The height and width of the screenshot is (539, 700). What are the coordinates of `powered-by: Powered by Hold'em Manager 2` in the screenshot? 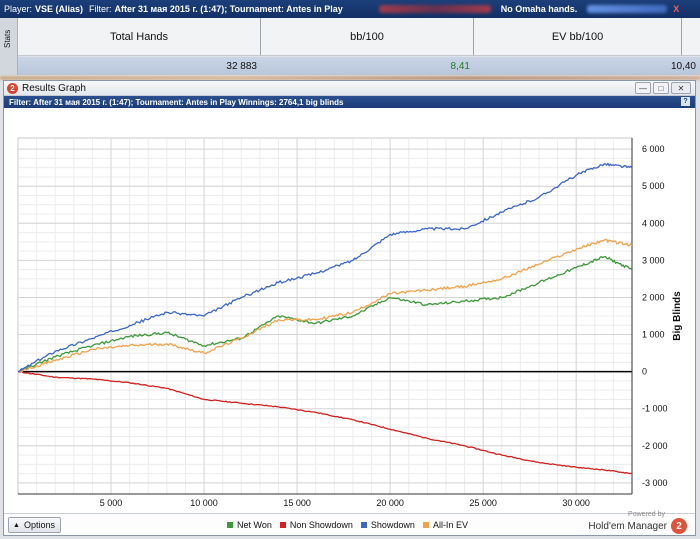 It's located at (637, 522).